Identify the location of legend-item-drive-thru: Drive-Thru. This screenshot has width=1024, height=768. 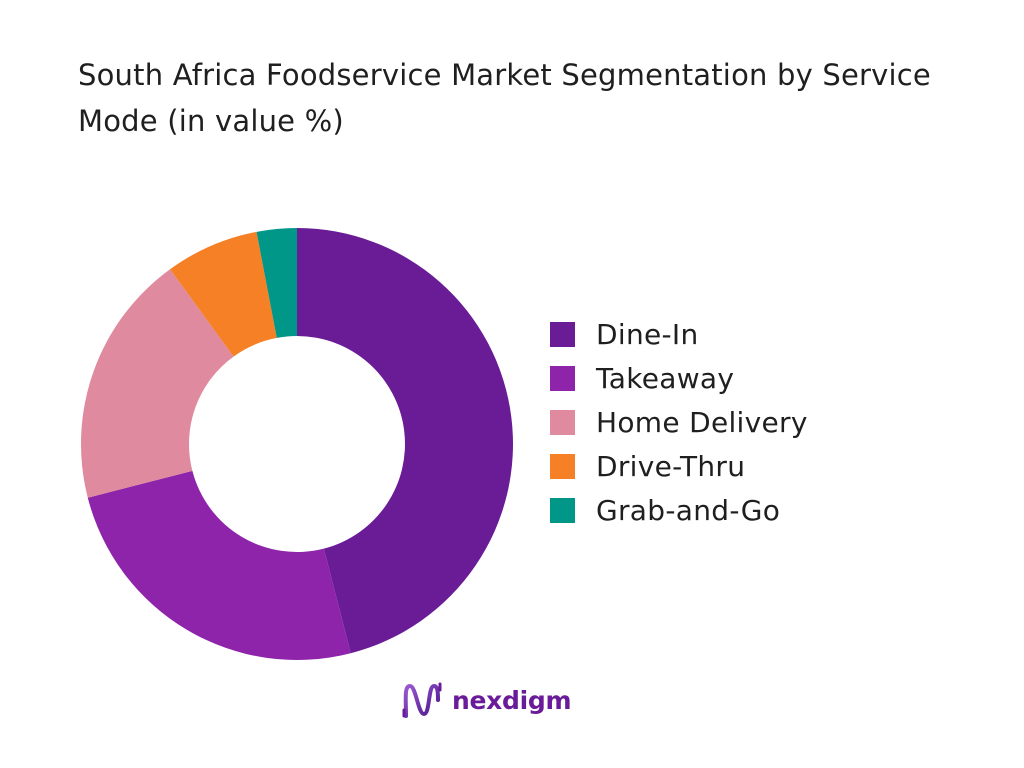
(679, 466).